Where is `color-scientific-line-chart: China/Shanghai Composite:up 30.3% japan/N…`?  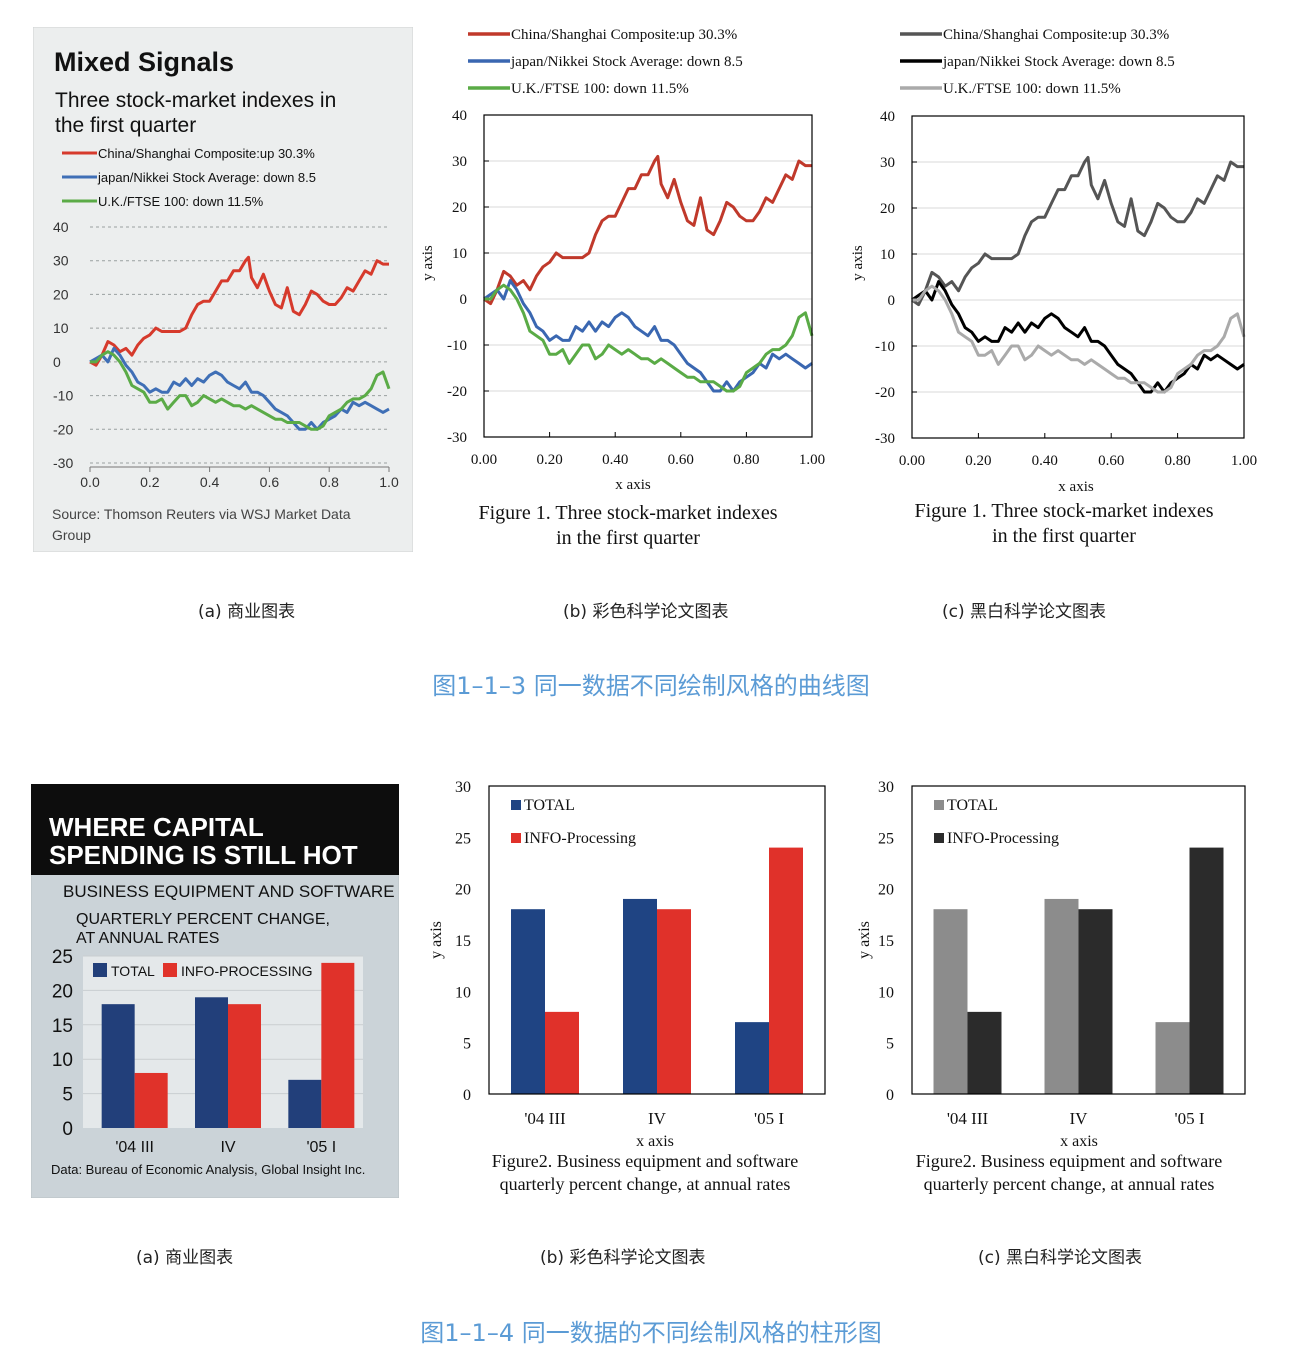
color-scientific-line-chart: China/Shanghai Composite:up 30.3% japan/N… is located at coordinates (630, 287).